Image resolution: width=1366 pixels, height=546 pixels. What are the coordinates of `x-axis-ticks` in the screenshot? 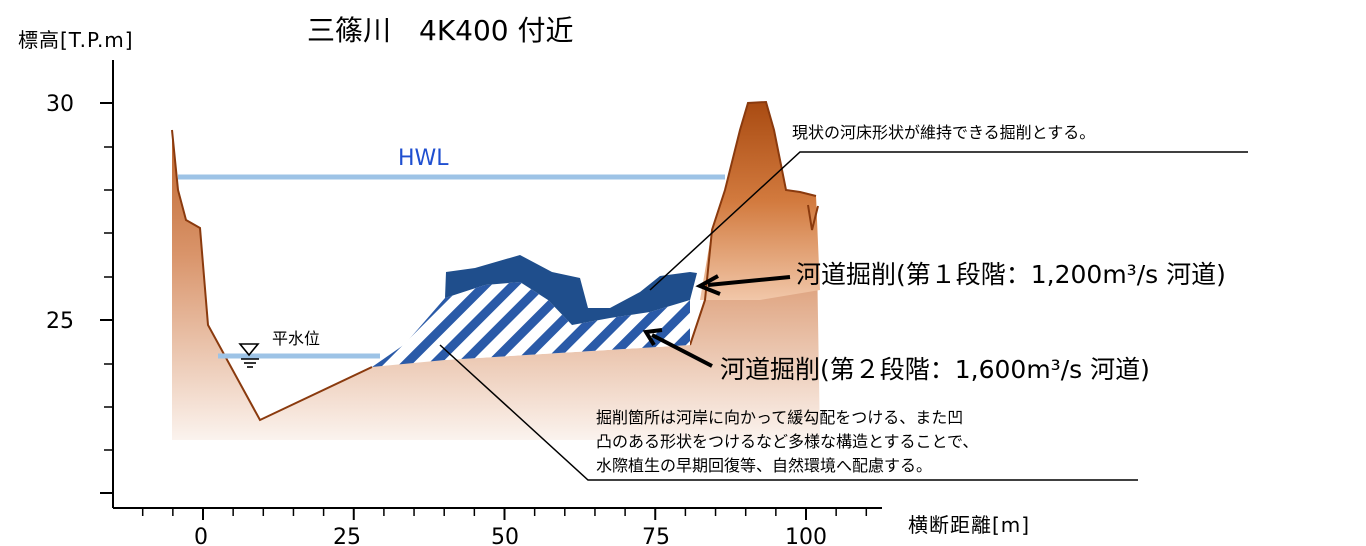 It's located at (504, 514).